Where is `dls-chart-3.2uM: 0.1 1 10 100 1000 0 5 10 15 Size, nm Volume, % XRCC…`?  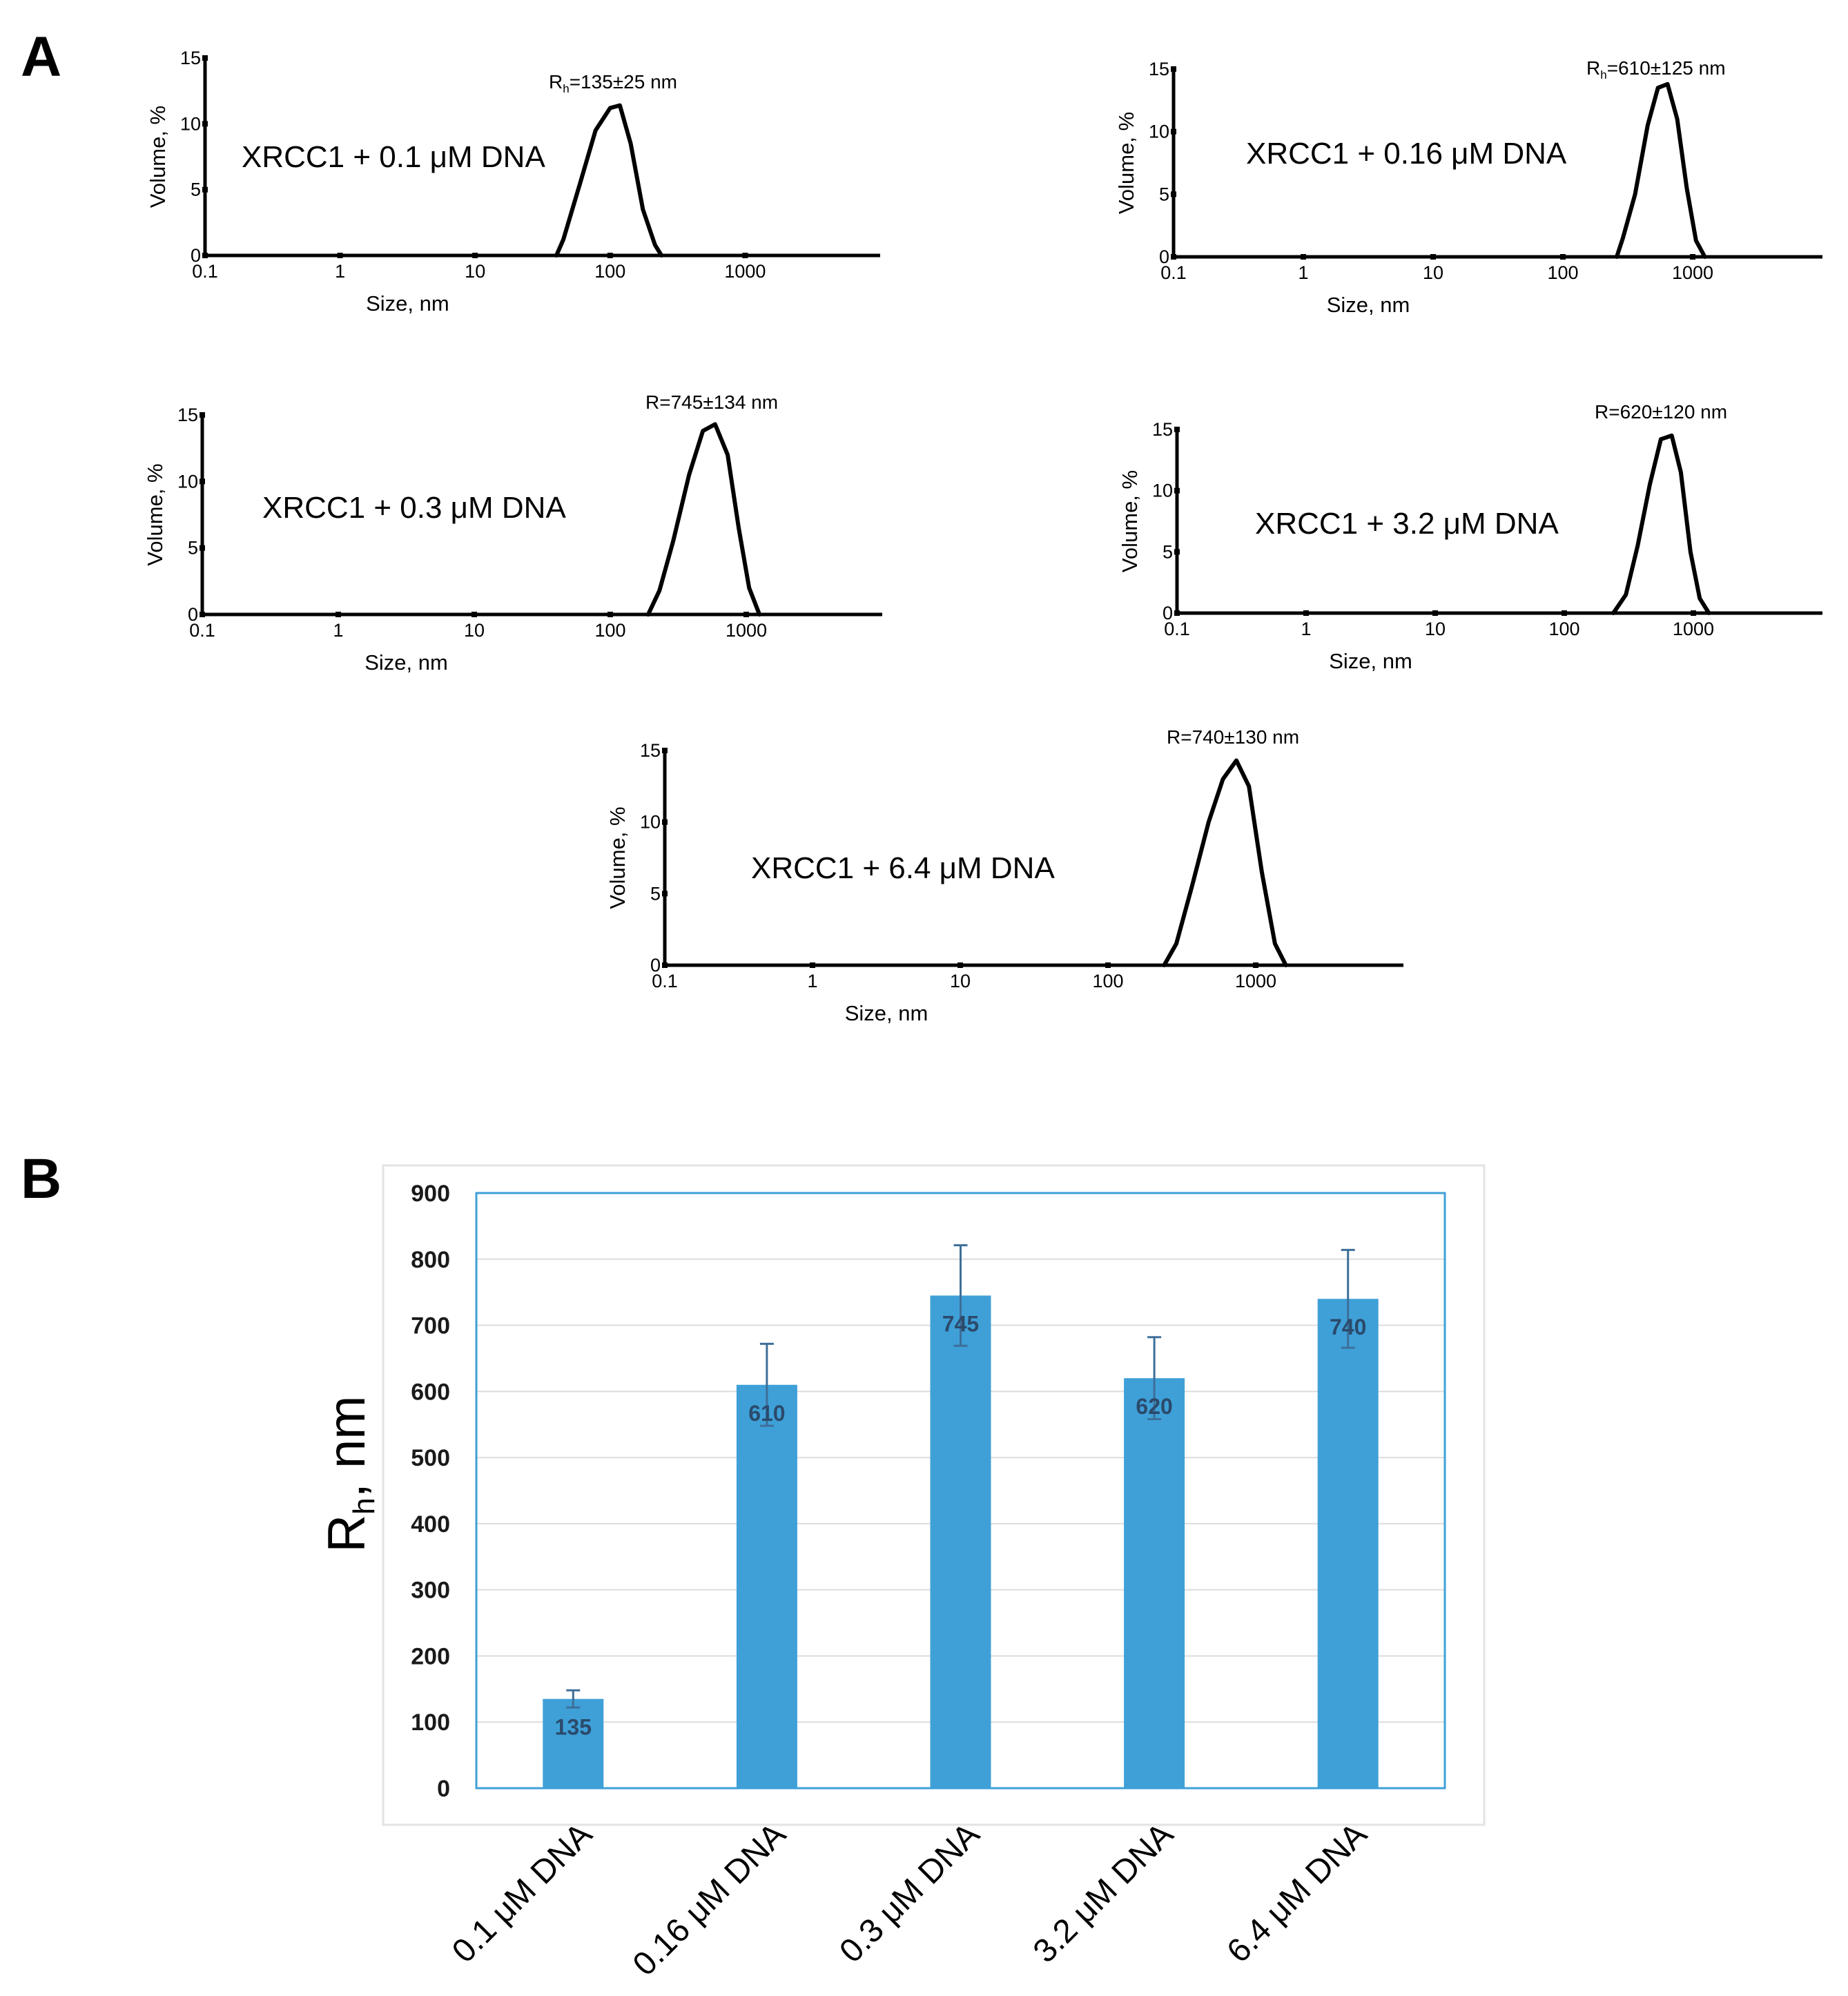 dls-chart-3.2uM: 0.1 1 10 100 1000 0 5 10 15 Size, nm Volume, % XRCC… is located at coordinates (1470, 537).